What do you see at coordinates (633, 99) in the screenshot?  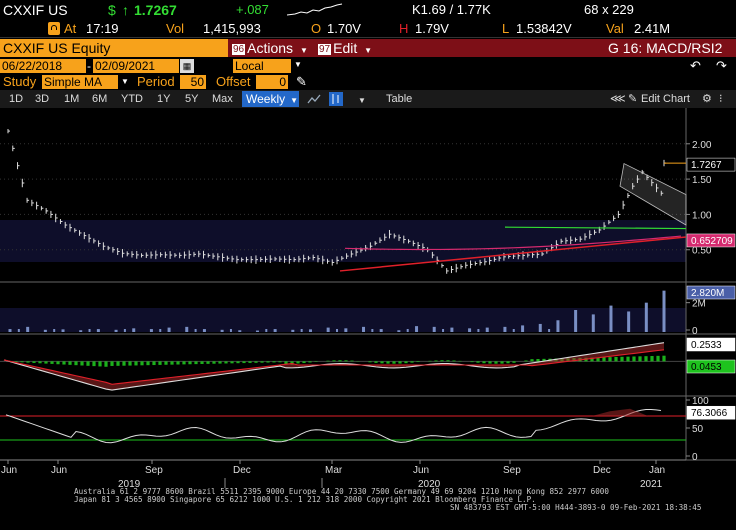 I see `edit-chart-pencil-icon: ✎` at bounding box center [633, 99].